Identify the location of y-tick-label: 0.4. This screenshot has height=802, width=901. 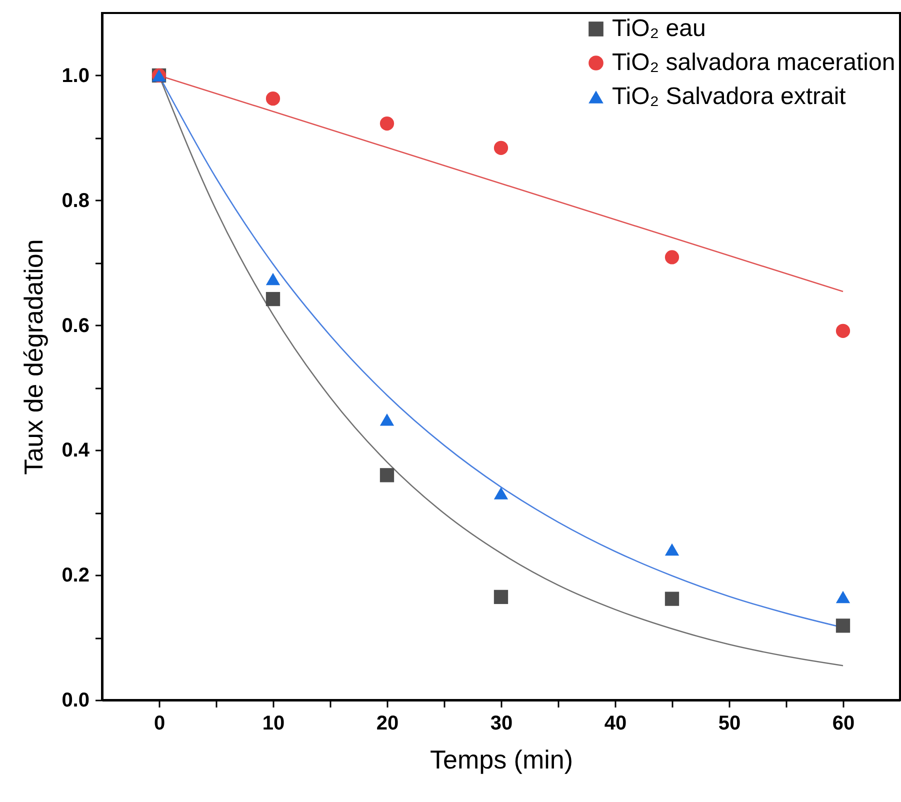
(76, 451).